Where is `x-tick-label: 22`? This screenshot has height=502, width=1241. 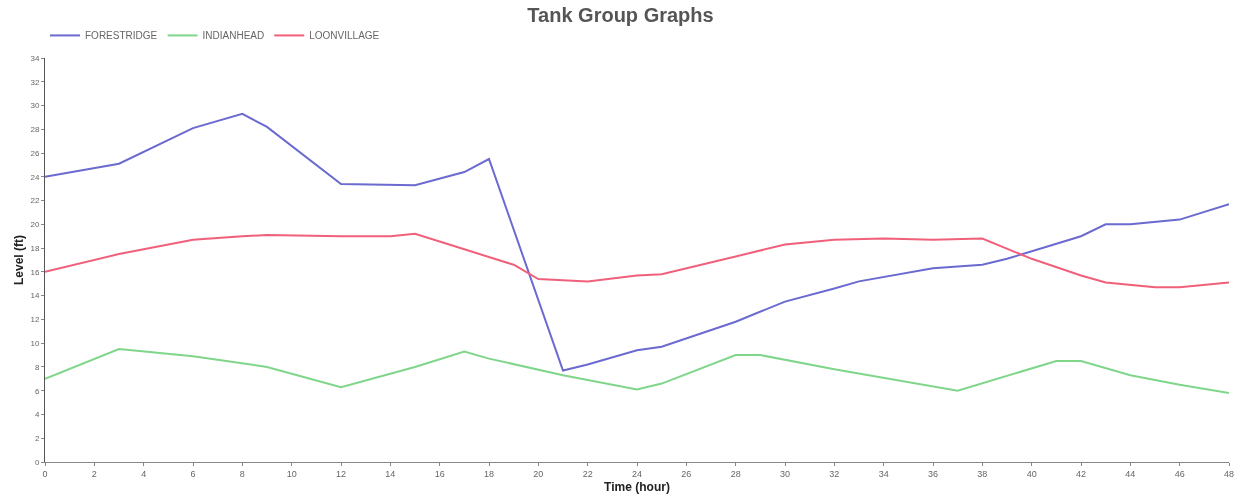
x-tick-label: 22 is located at coordinates (587, 473).